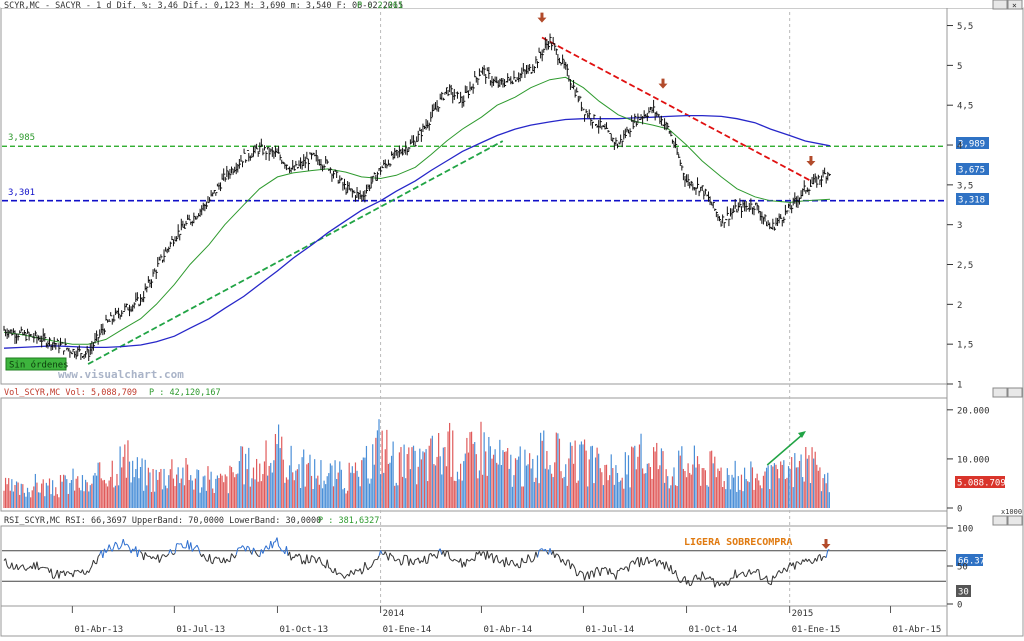 This screenshot has width=1024, height=641. I want to click on maximize-volume-button, so click(1000, 392).